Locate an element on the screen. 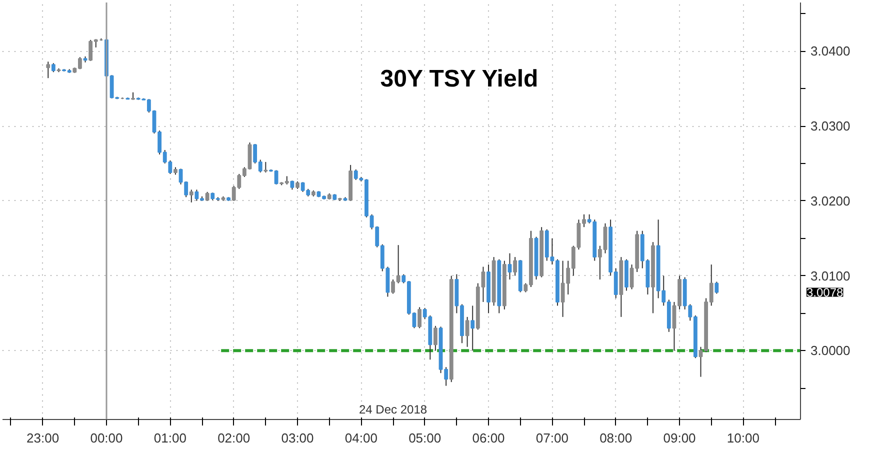  x-tick-label: 05:00 is located at coordinates (425, 438).